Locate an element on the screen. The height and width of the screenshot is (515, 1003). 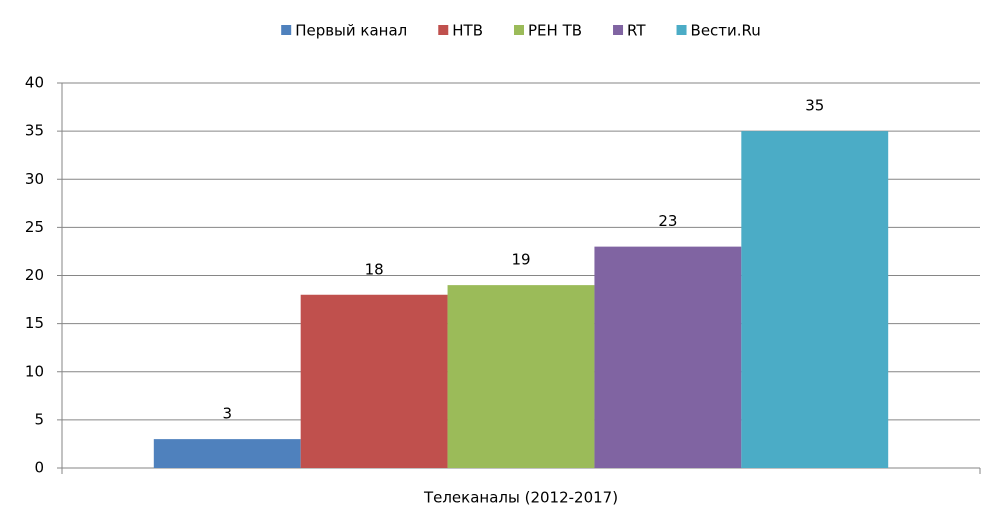
legend-label: Первый канал is located at coordinates (351, 31).